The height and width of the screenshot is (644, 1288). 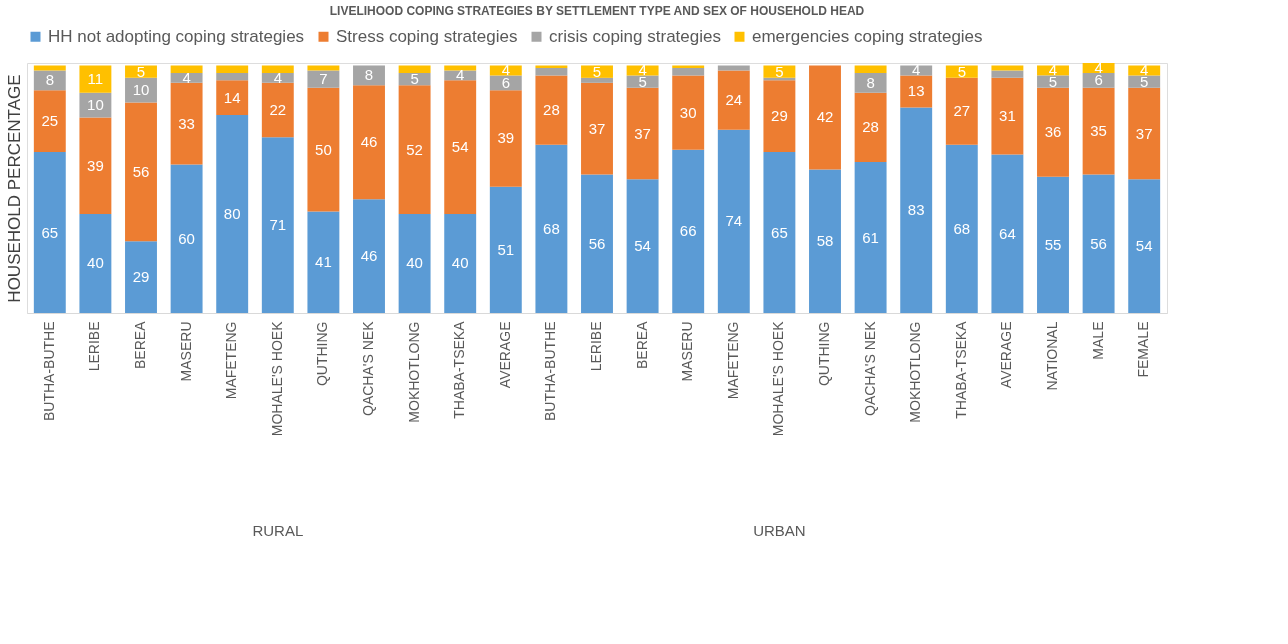 I want to click on x-tick-label: QUTHING, so click(x=322, y=354).